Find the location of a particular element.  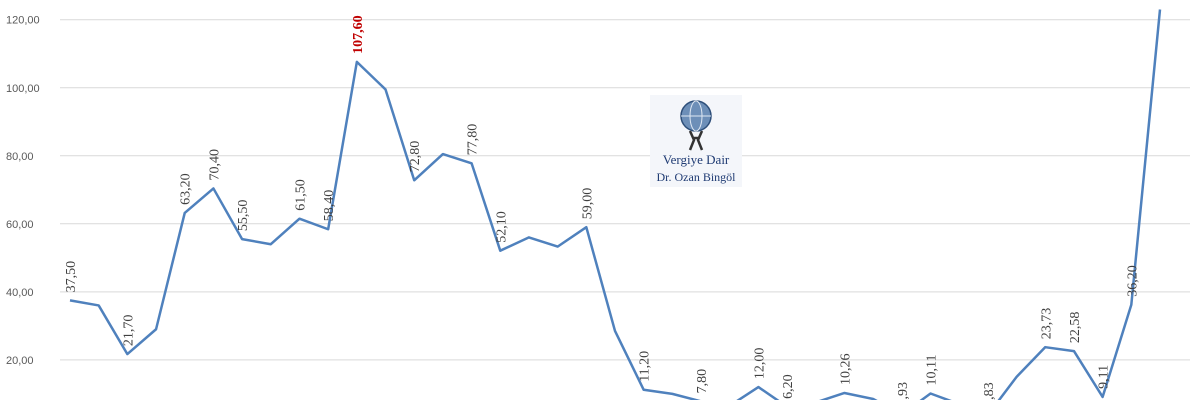

y-tick-label: 40,00 is located at coordinates (20, 293).